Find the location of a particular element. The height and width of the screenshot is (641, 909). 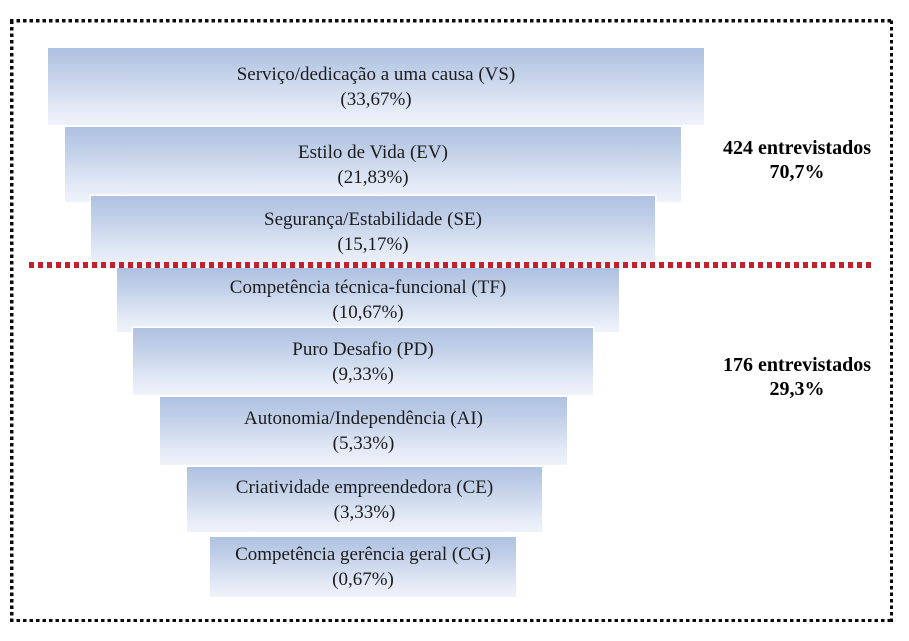

bar-percent: (21,83%) is located at coordinates (373, 177).